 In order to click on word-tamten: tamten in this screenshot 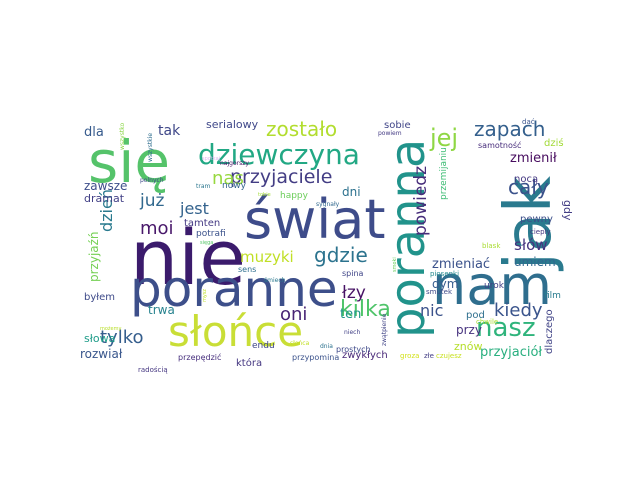, I will do `click(202, 223)`.